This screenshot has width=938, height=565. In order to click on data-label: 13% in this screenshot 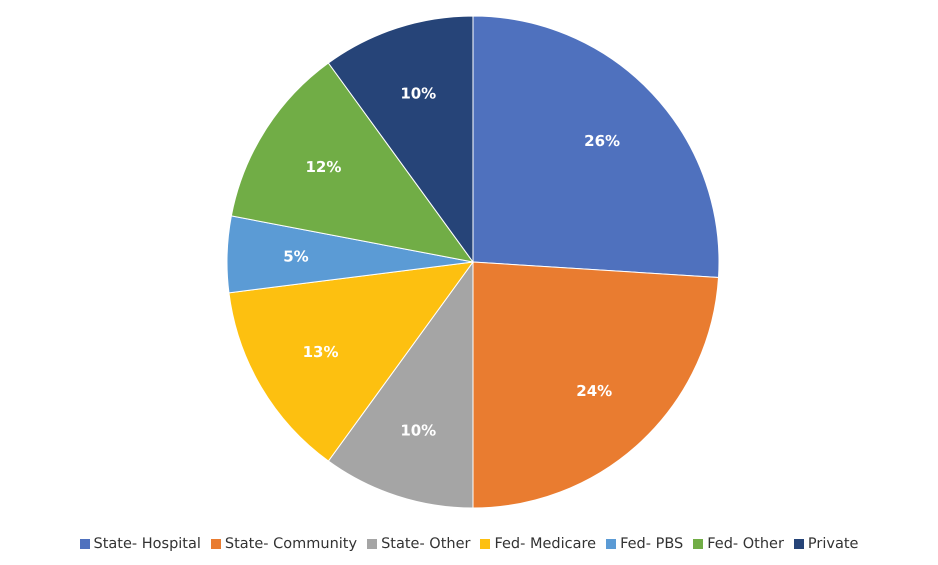, I will do `click(320, 352)`.